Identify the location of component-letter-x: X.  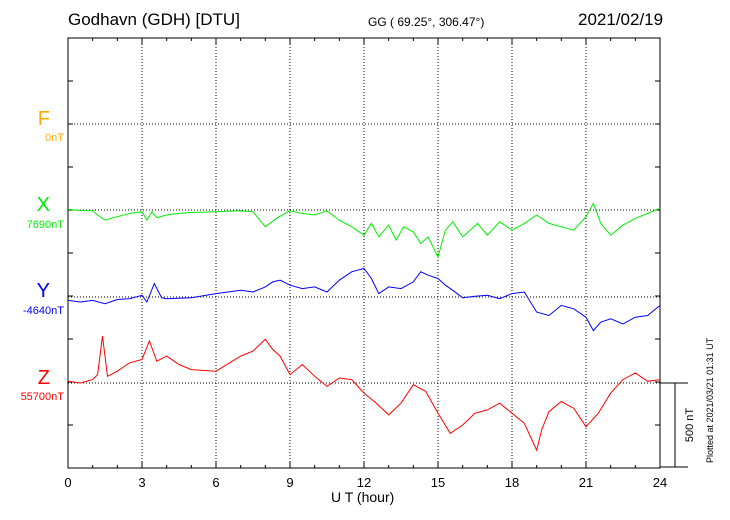
(43, 205).